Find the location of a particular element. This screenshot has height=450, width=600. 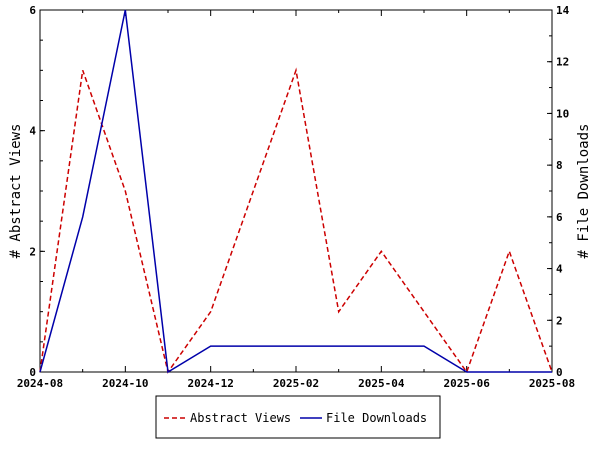

right-tick-label: 4 is located at coordinates (559, 269).